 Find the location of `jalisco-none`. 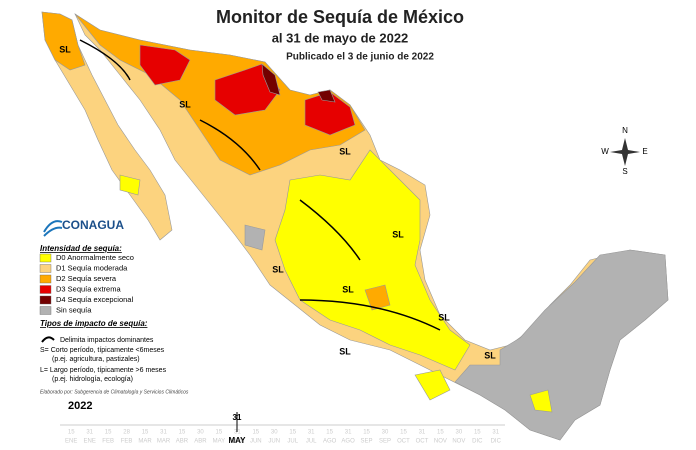

jalisco-none is located at coordinates (255, 237).